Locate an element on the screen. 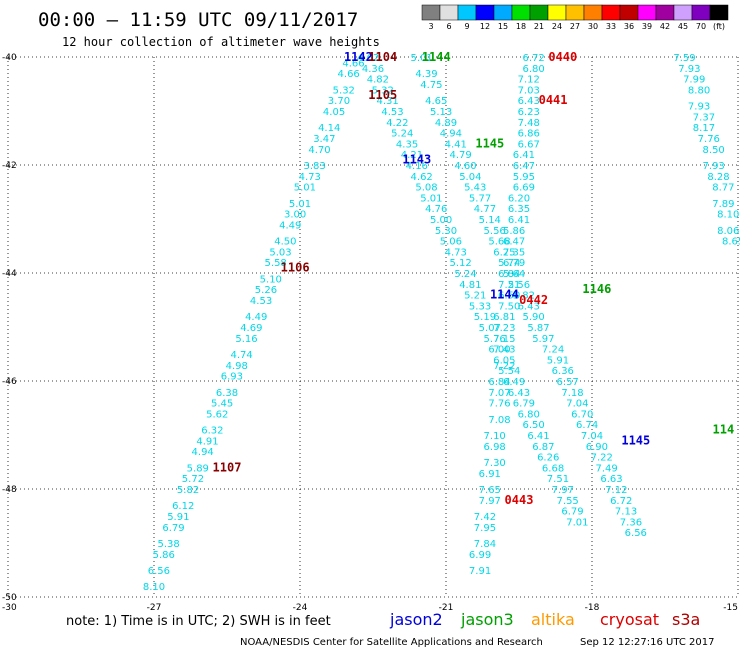 The image size is (740, 650). swh-value: 7.55 is located at coordinates (568, 501).